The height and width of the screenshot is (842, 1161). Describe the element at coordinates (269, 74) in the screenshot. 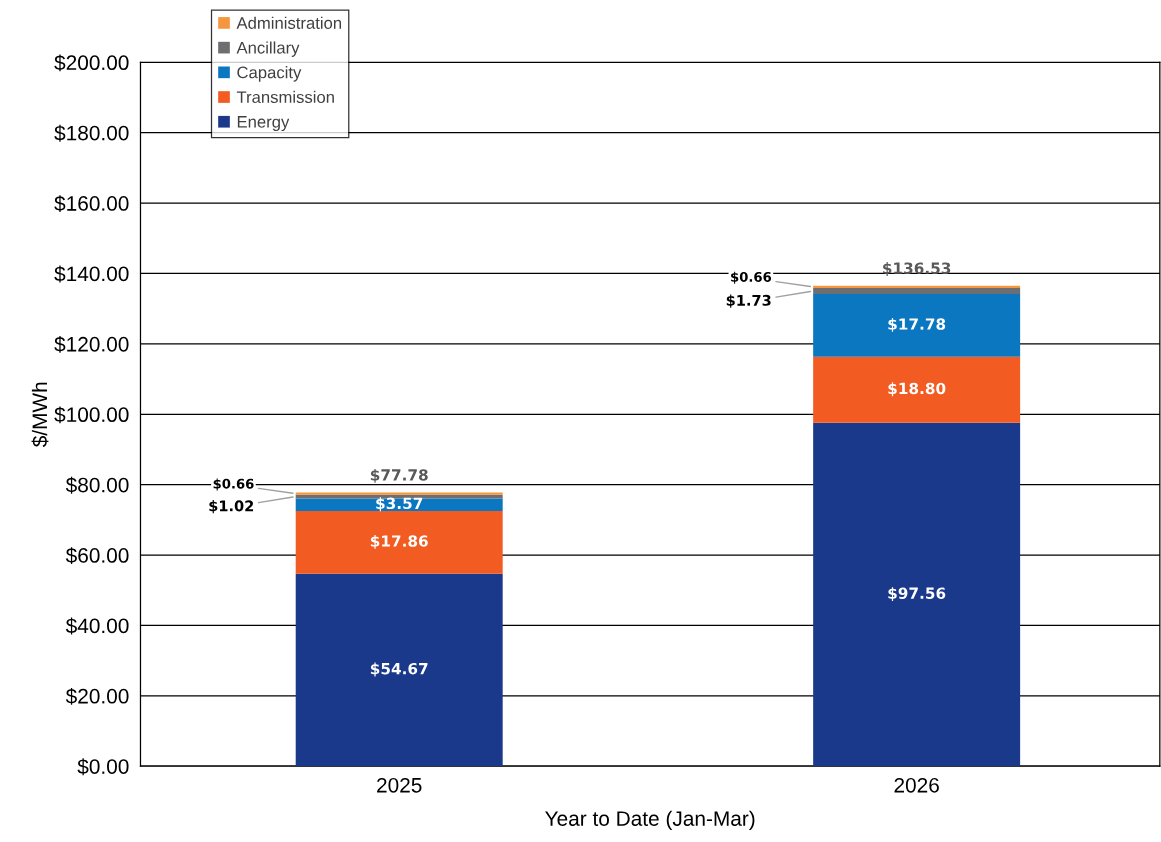

I see `legend-label: Capacity` at that location.